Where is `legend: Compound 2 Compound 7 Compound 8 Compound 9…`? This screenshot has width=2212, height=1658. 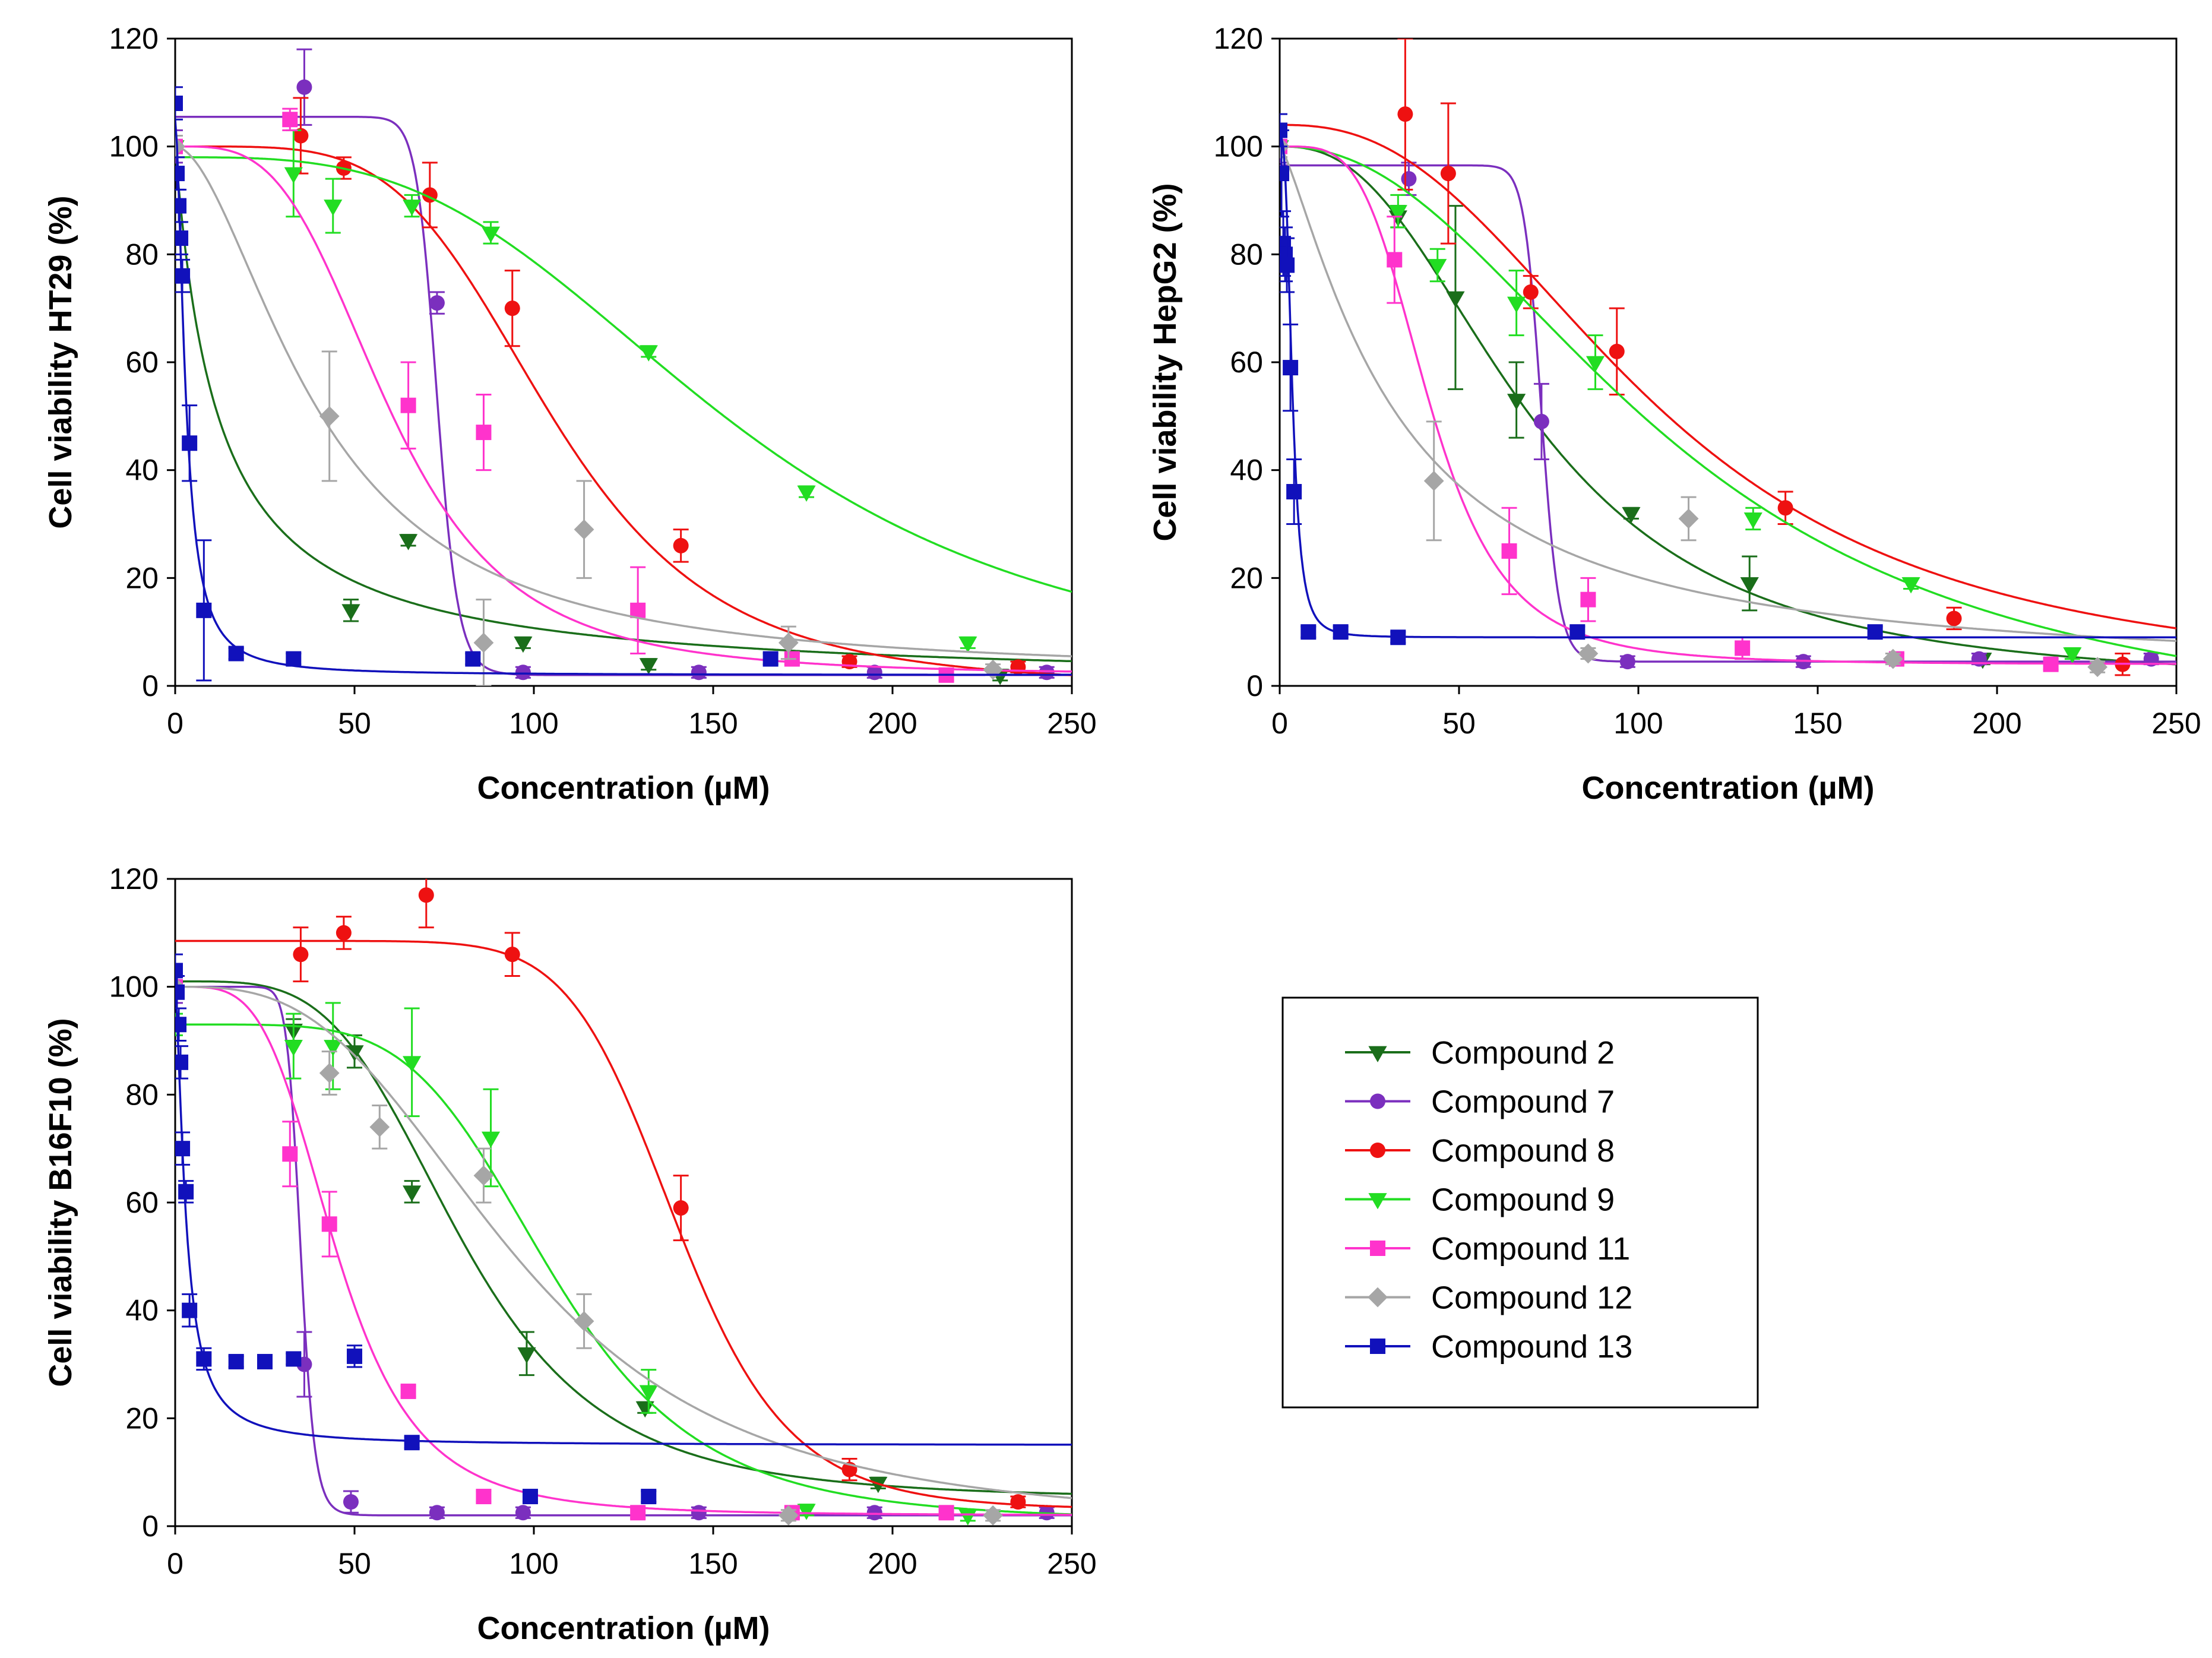
legend: Compound 2 Compound 7 Compound 8 Compound 9… is located at coordinates (1520, 1202).